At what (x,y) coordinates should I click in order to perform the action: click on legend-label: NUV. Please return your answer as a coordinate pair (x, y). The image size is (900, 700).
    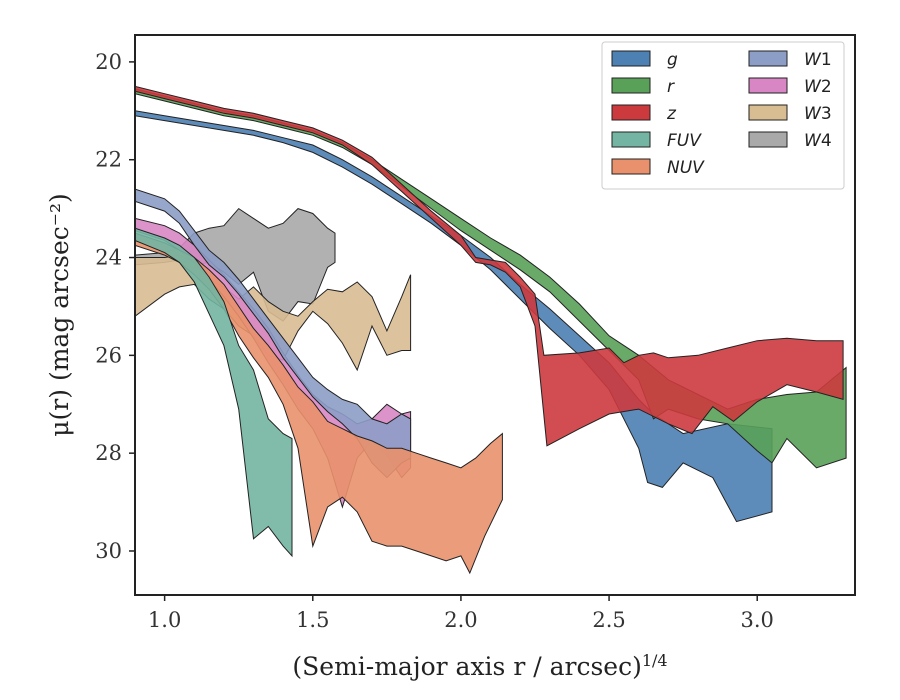
    Looking at the image, I should click on (686, 168).